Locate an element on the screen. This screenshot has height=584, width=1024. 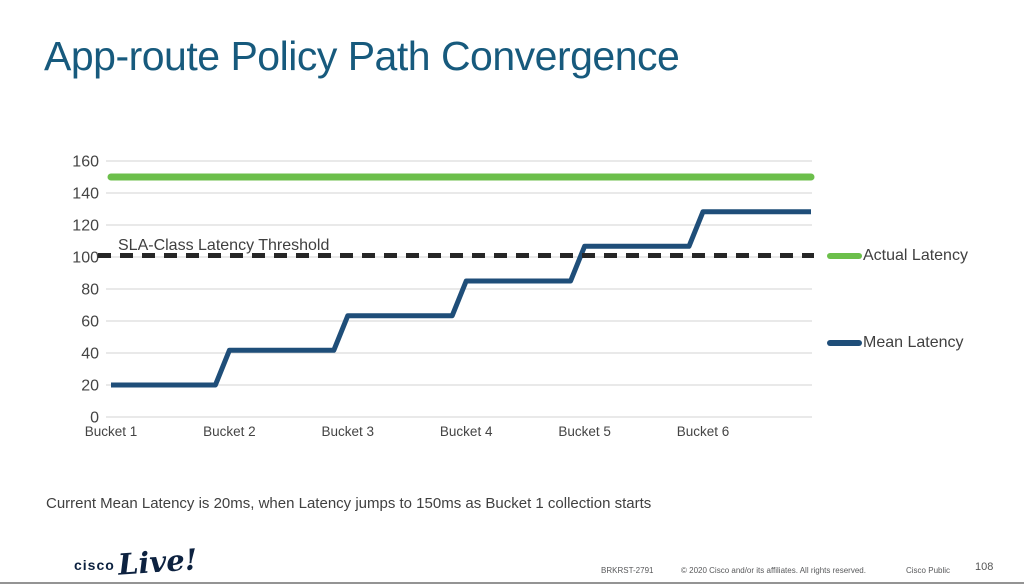
slide-title: App-route Policy Path Convergence is located at coordinates (362, 56).